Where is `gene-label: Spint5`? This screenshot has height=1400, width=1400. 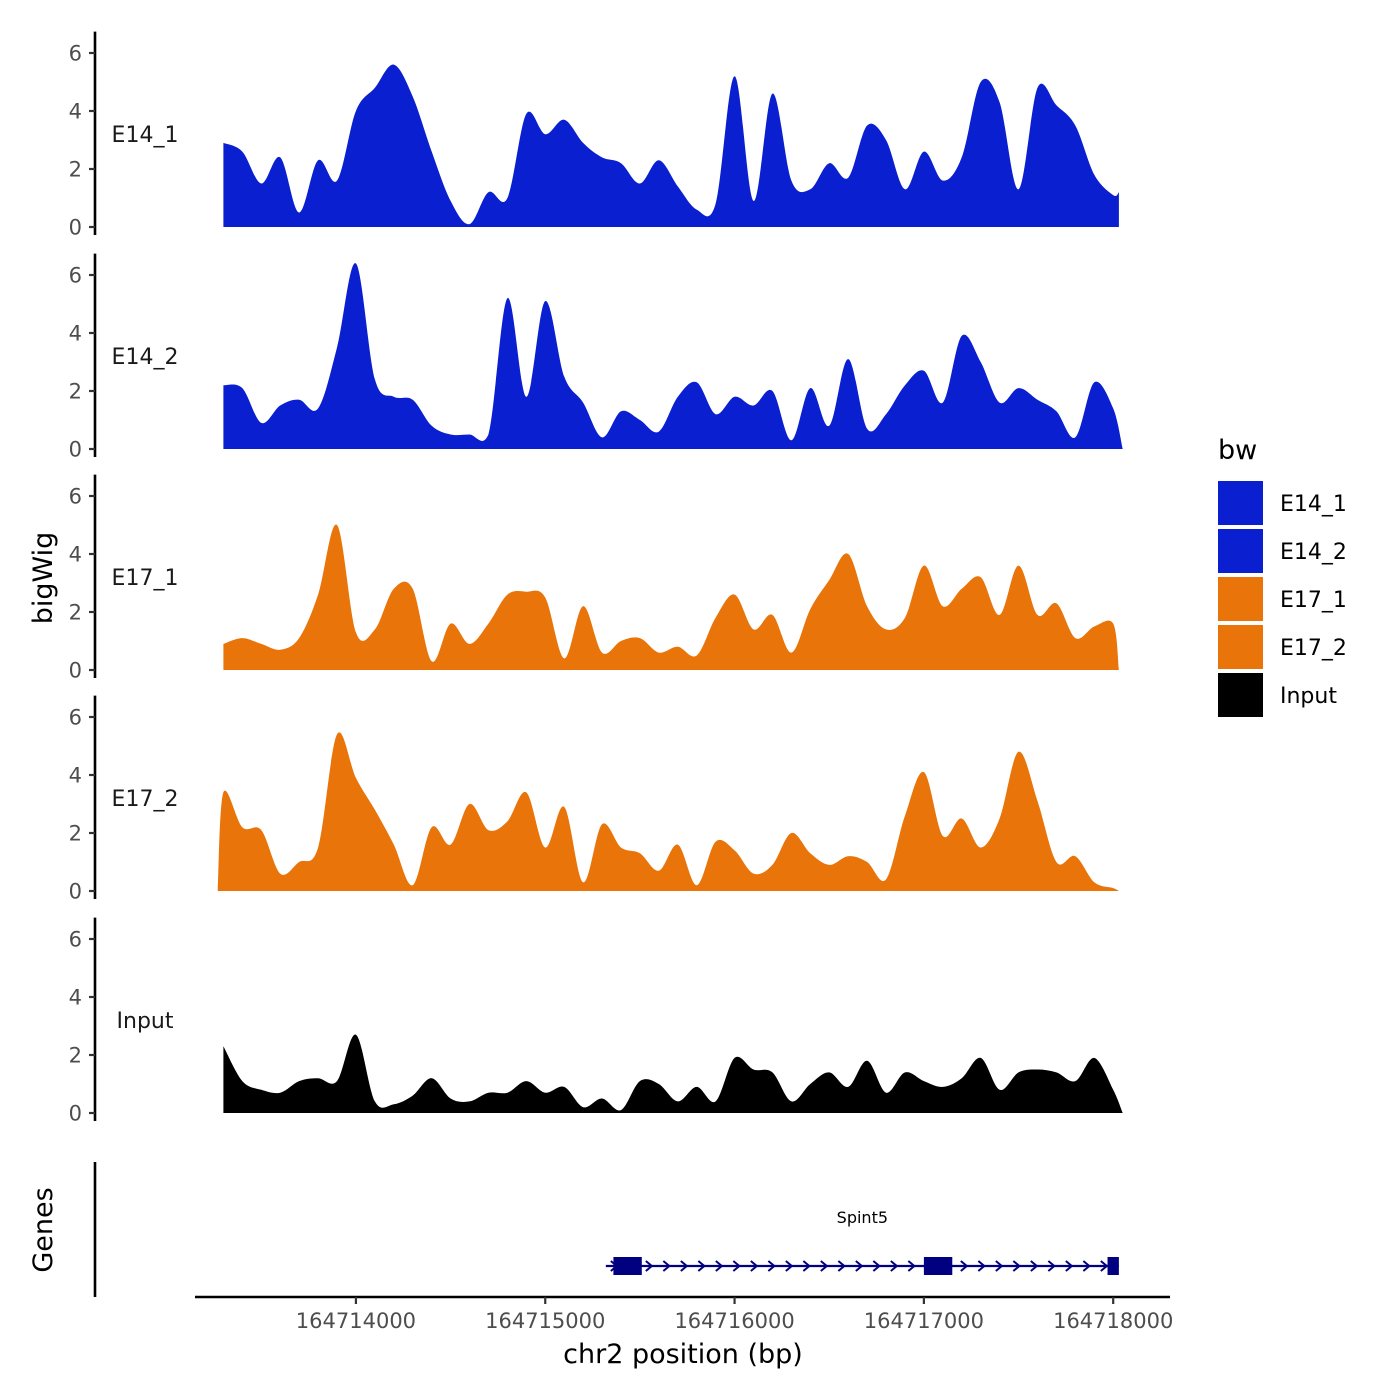 gene-label: Spint5 is located at coordinates (862, 1217).